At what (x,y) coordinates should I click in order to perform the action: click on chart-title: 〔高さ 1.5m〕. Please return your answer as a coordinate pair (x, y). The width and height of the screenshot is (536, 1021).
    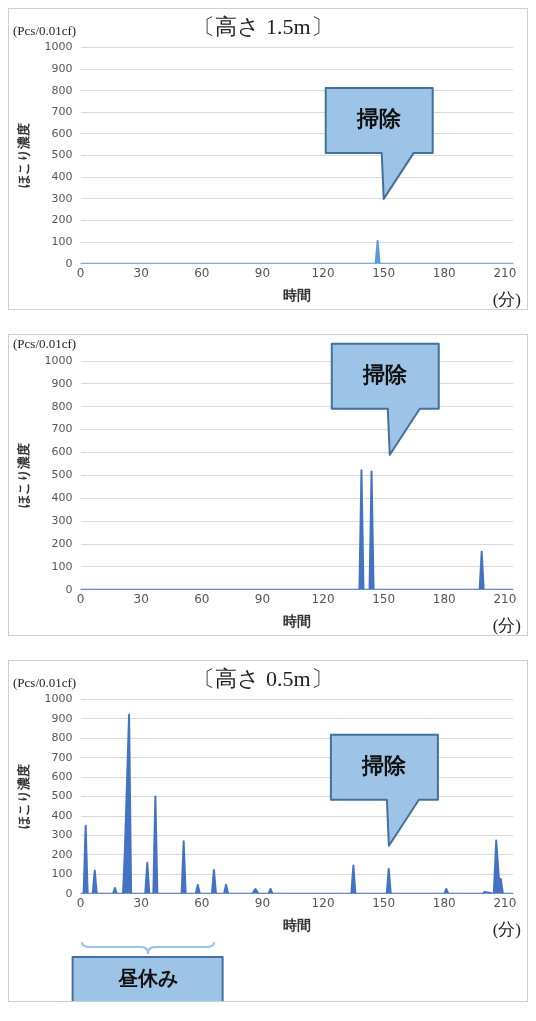
    Looking at the image, I should click on (263, 26).